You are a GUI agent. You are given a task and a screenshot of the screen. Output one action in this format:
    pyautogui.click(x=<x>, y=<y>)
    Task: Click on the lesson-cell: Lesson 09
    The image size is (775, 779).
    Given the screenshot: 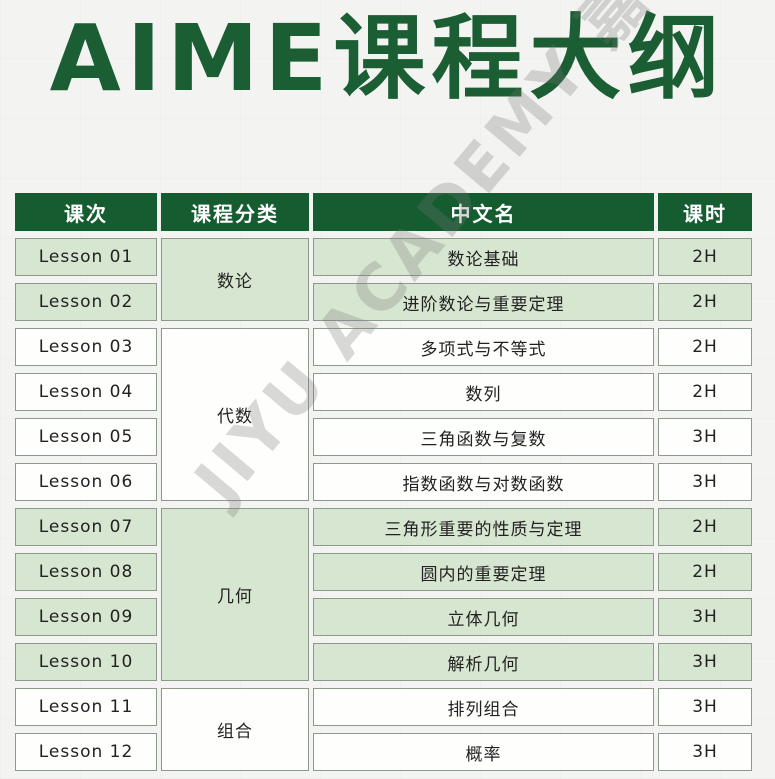 What is the action you would take?
    pyautogui.click(x=86, y=617)
    